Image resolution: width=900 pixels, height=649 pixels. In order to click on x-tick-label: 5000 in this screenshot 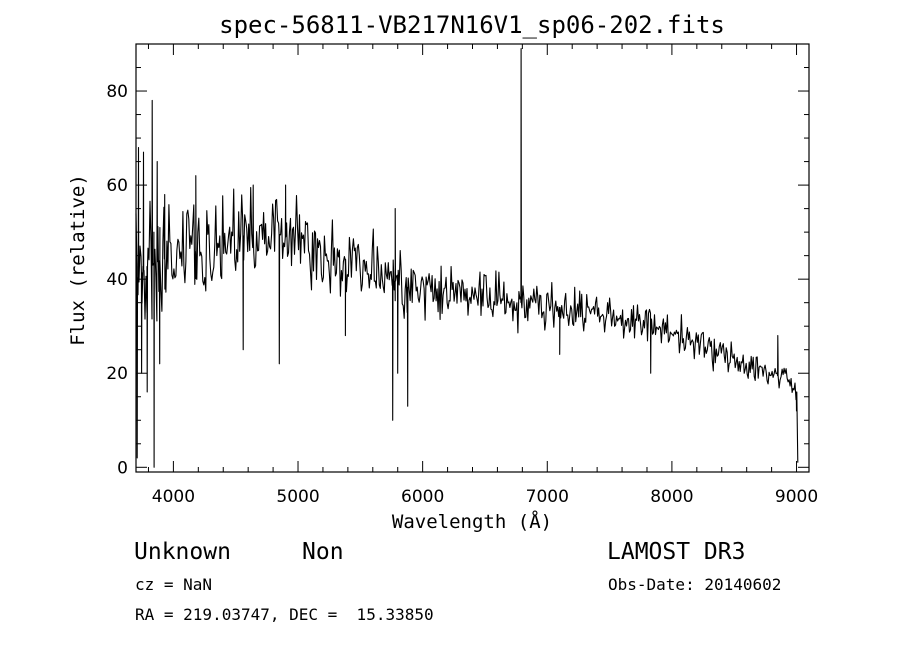, I will do `click(297, 497)`.